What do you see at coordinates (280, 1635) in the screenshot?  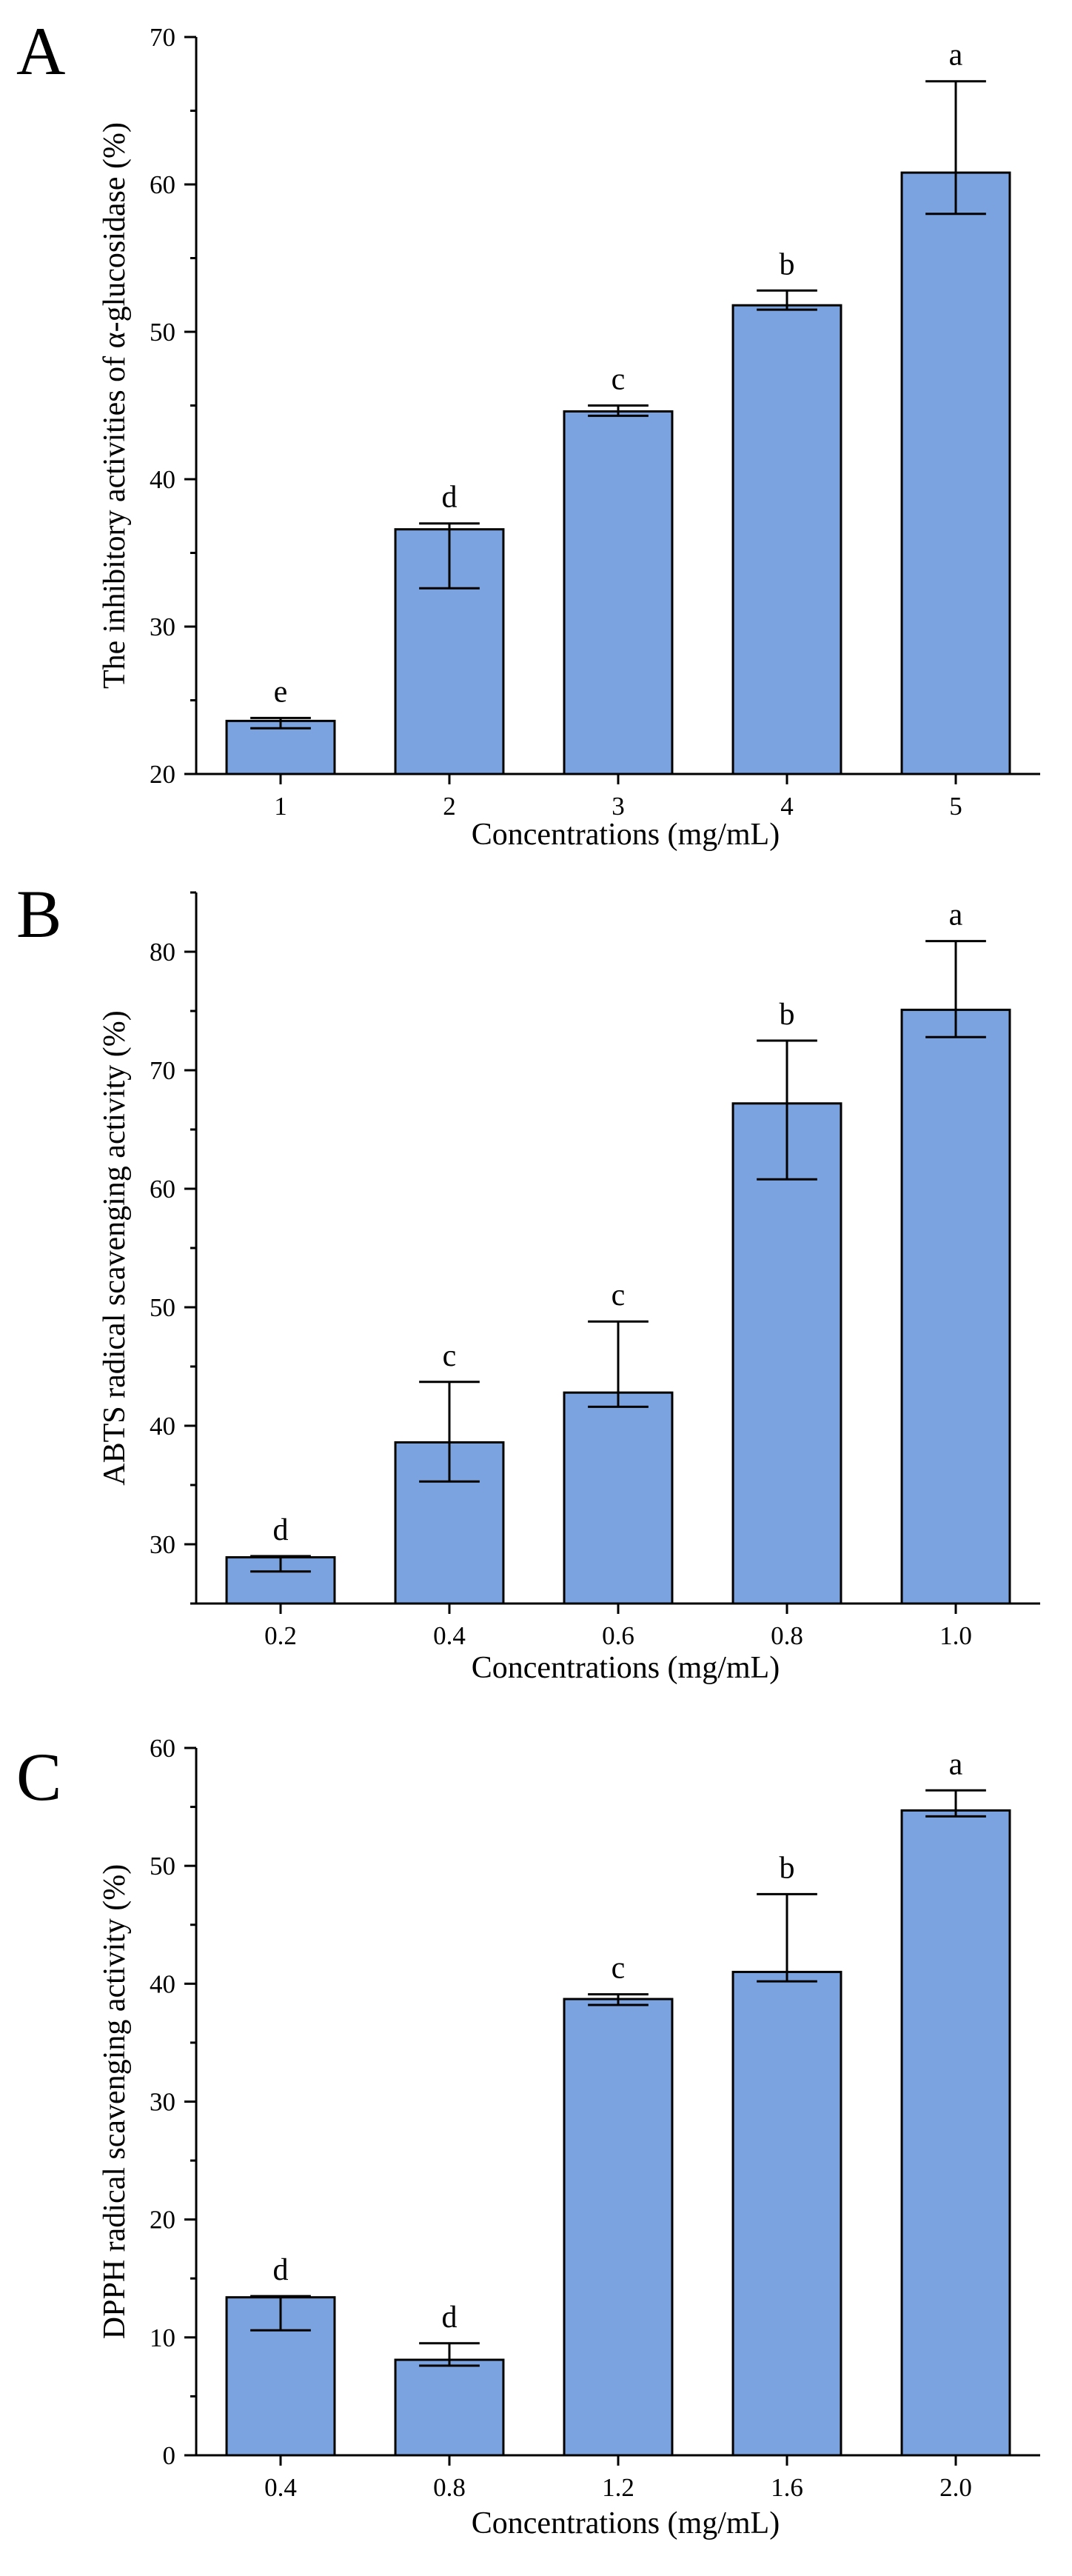 I see `x-tick-label: 0.2` at bounding box center [280, 1635].